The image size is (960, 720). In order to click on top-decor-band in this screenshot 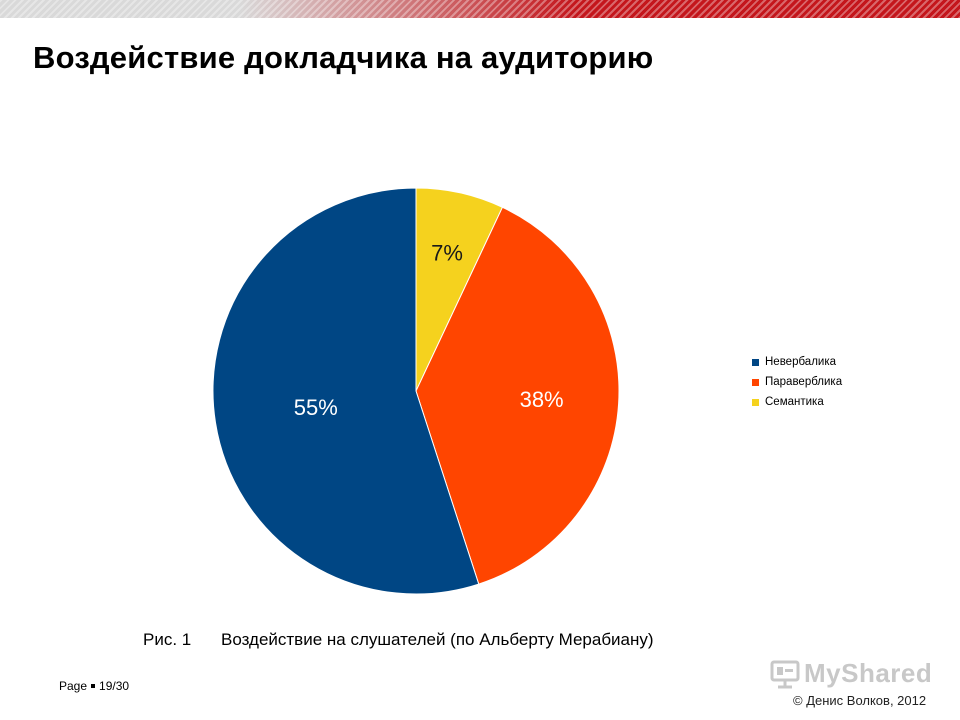, I will do `click(480, 9)`.